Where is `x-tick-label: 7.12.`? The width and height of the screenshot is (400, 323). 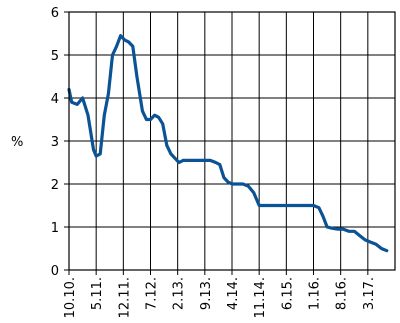 x-tick-label: 7.12. is located at coordinates (152, 293).